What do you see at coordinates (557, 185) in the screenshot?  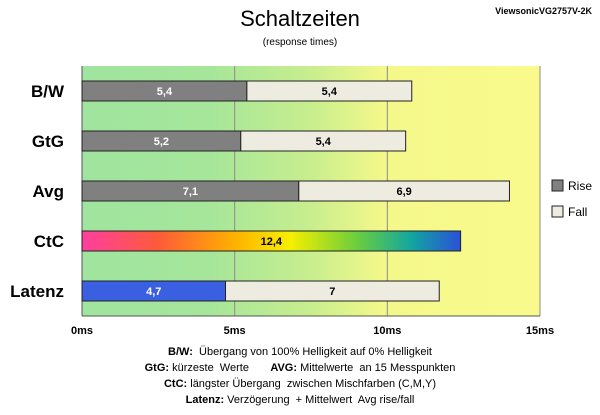 I see `legend-rise-swatch` at bounding box center [557, 185].